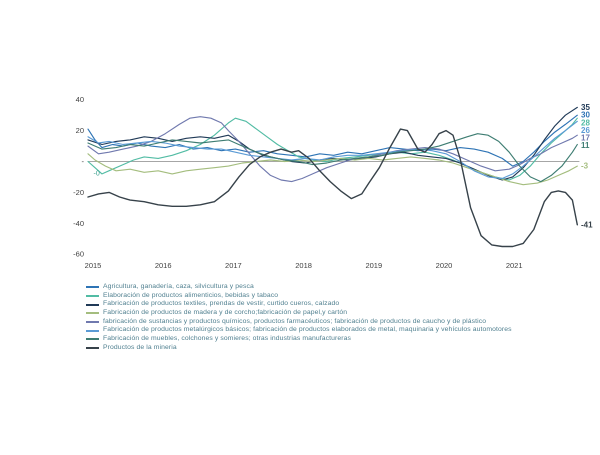 This screenshot has height=455, width=600. What do you see at coordinates (585, 130) in the screenshot?
I see `end-value-label: 26` at bounding box center [585, 130].